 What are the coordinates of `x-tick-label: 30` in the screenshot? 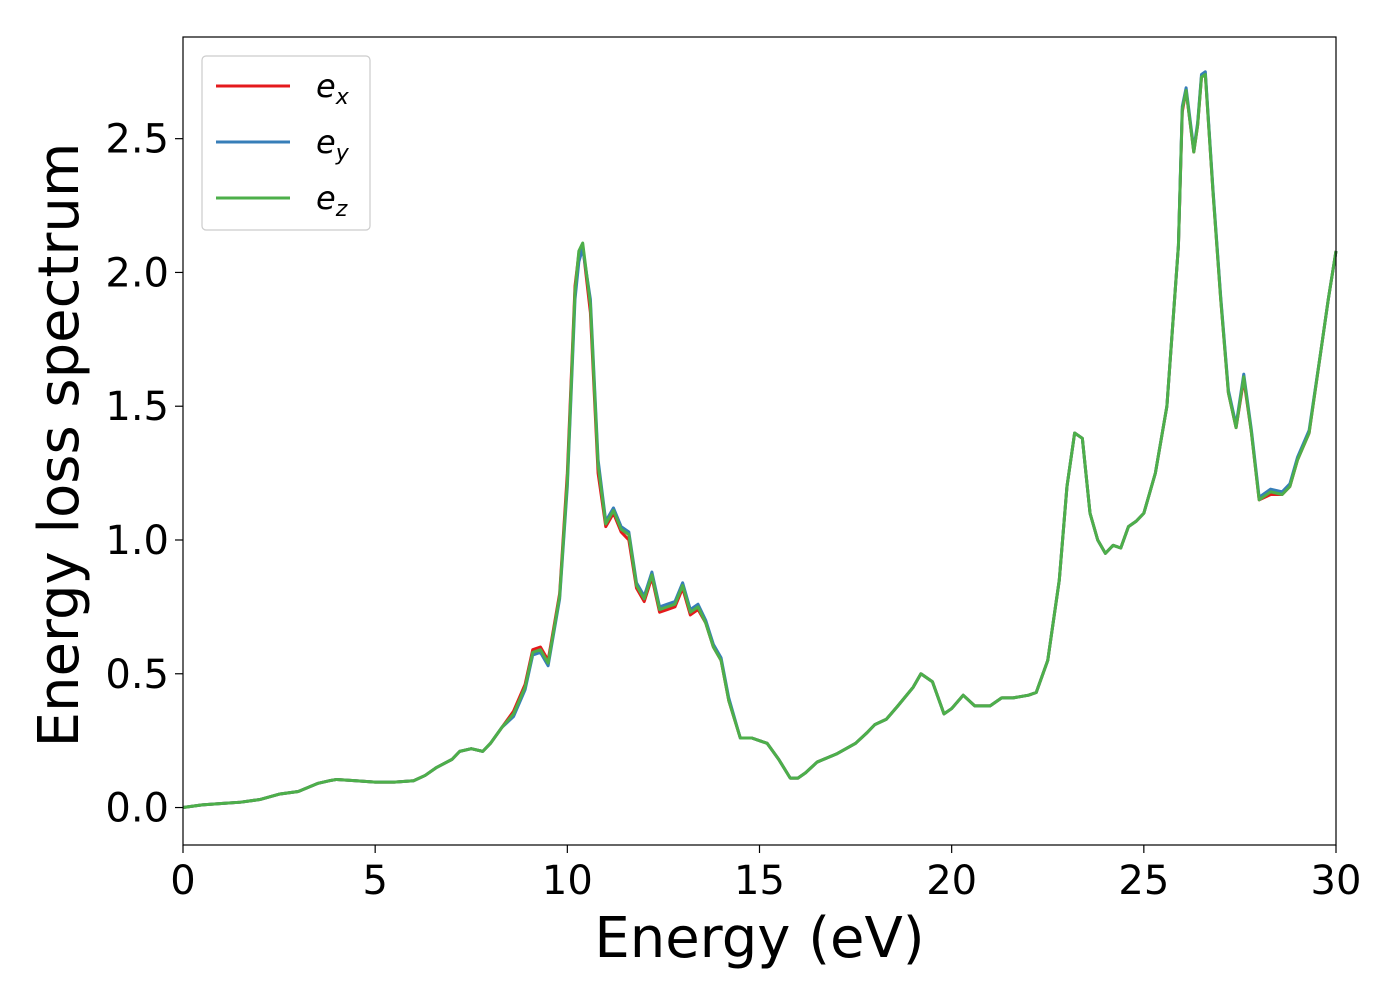 It's located at (1336, 881).